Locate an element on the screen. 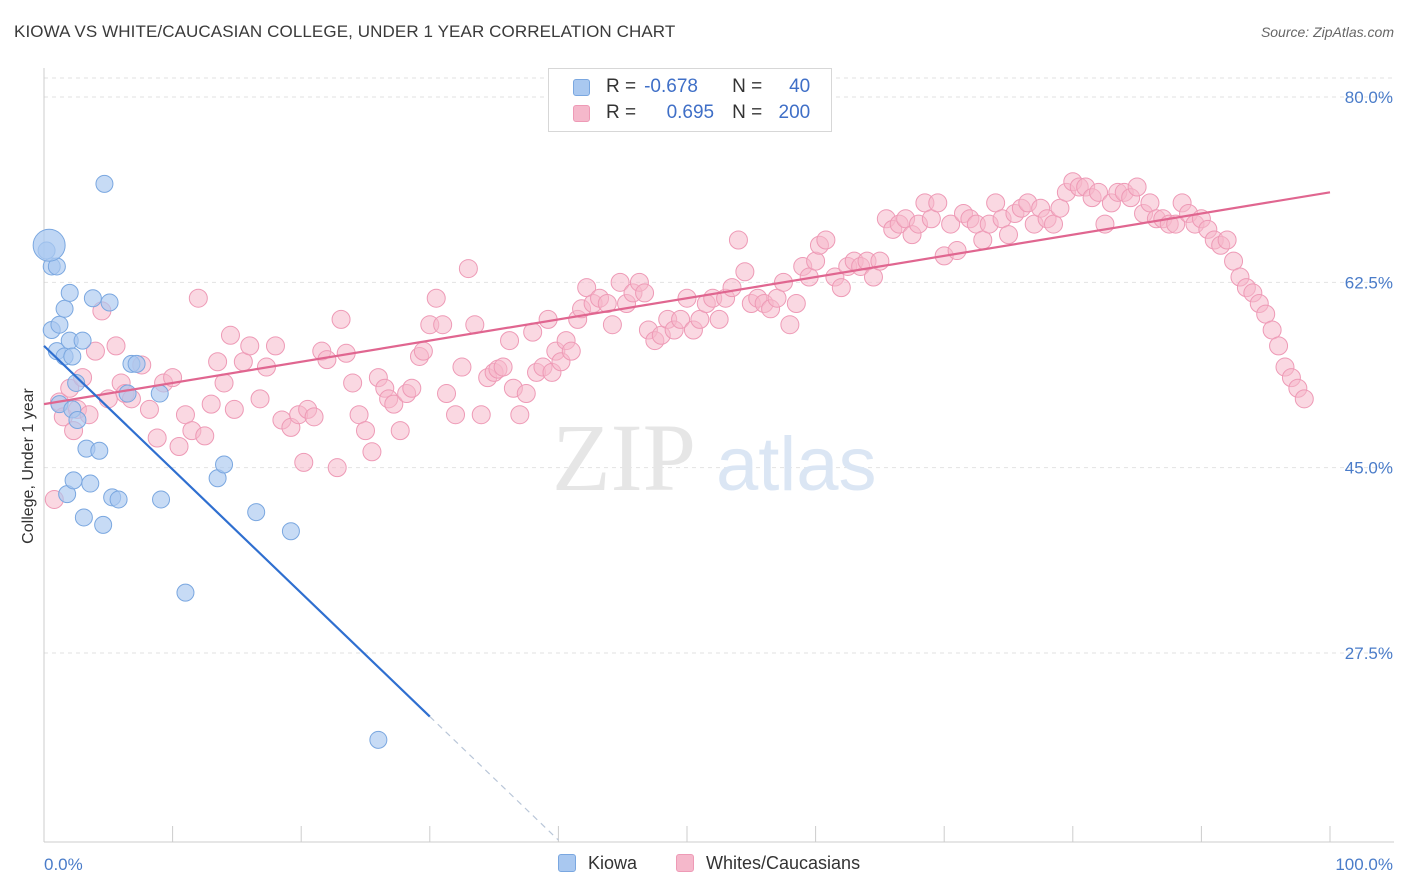  kiowa-r-value: -0.678 is located at coordinates (671, 86).